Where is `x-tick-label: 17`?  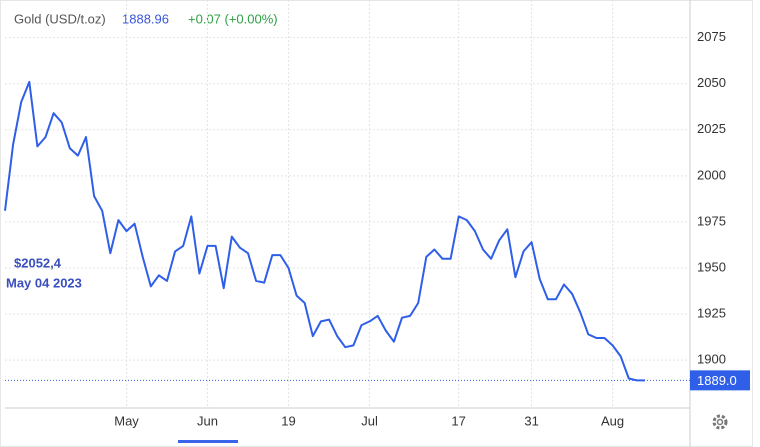 x-tick-label: 17 is located at coordinates (458, 420).